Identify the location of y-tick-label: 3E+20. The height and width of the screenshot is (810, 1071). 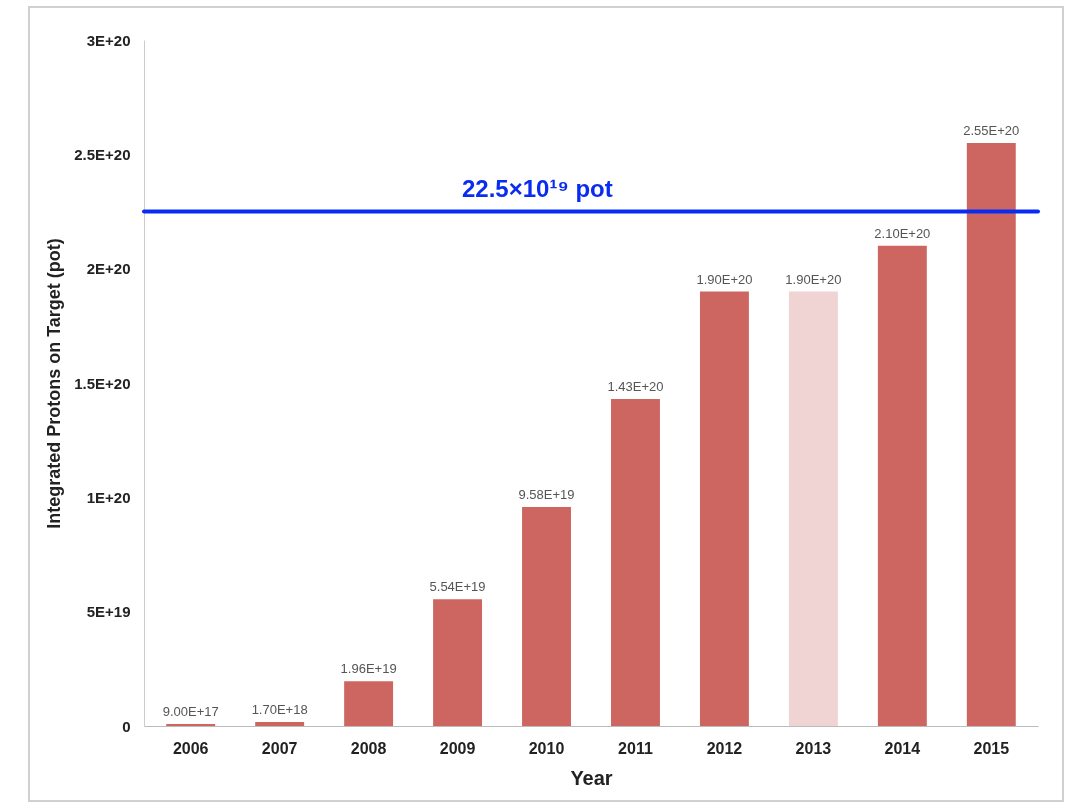
(108, 40).